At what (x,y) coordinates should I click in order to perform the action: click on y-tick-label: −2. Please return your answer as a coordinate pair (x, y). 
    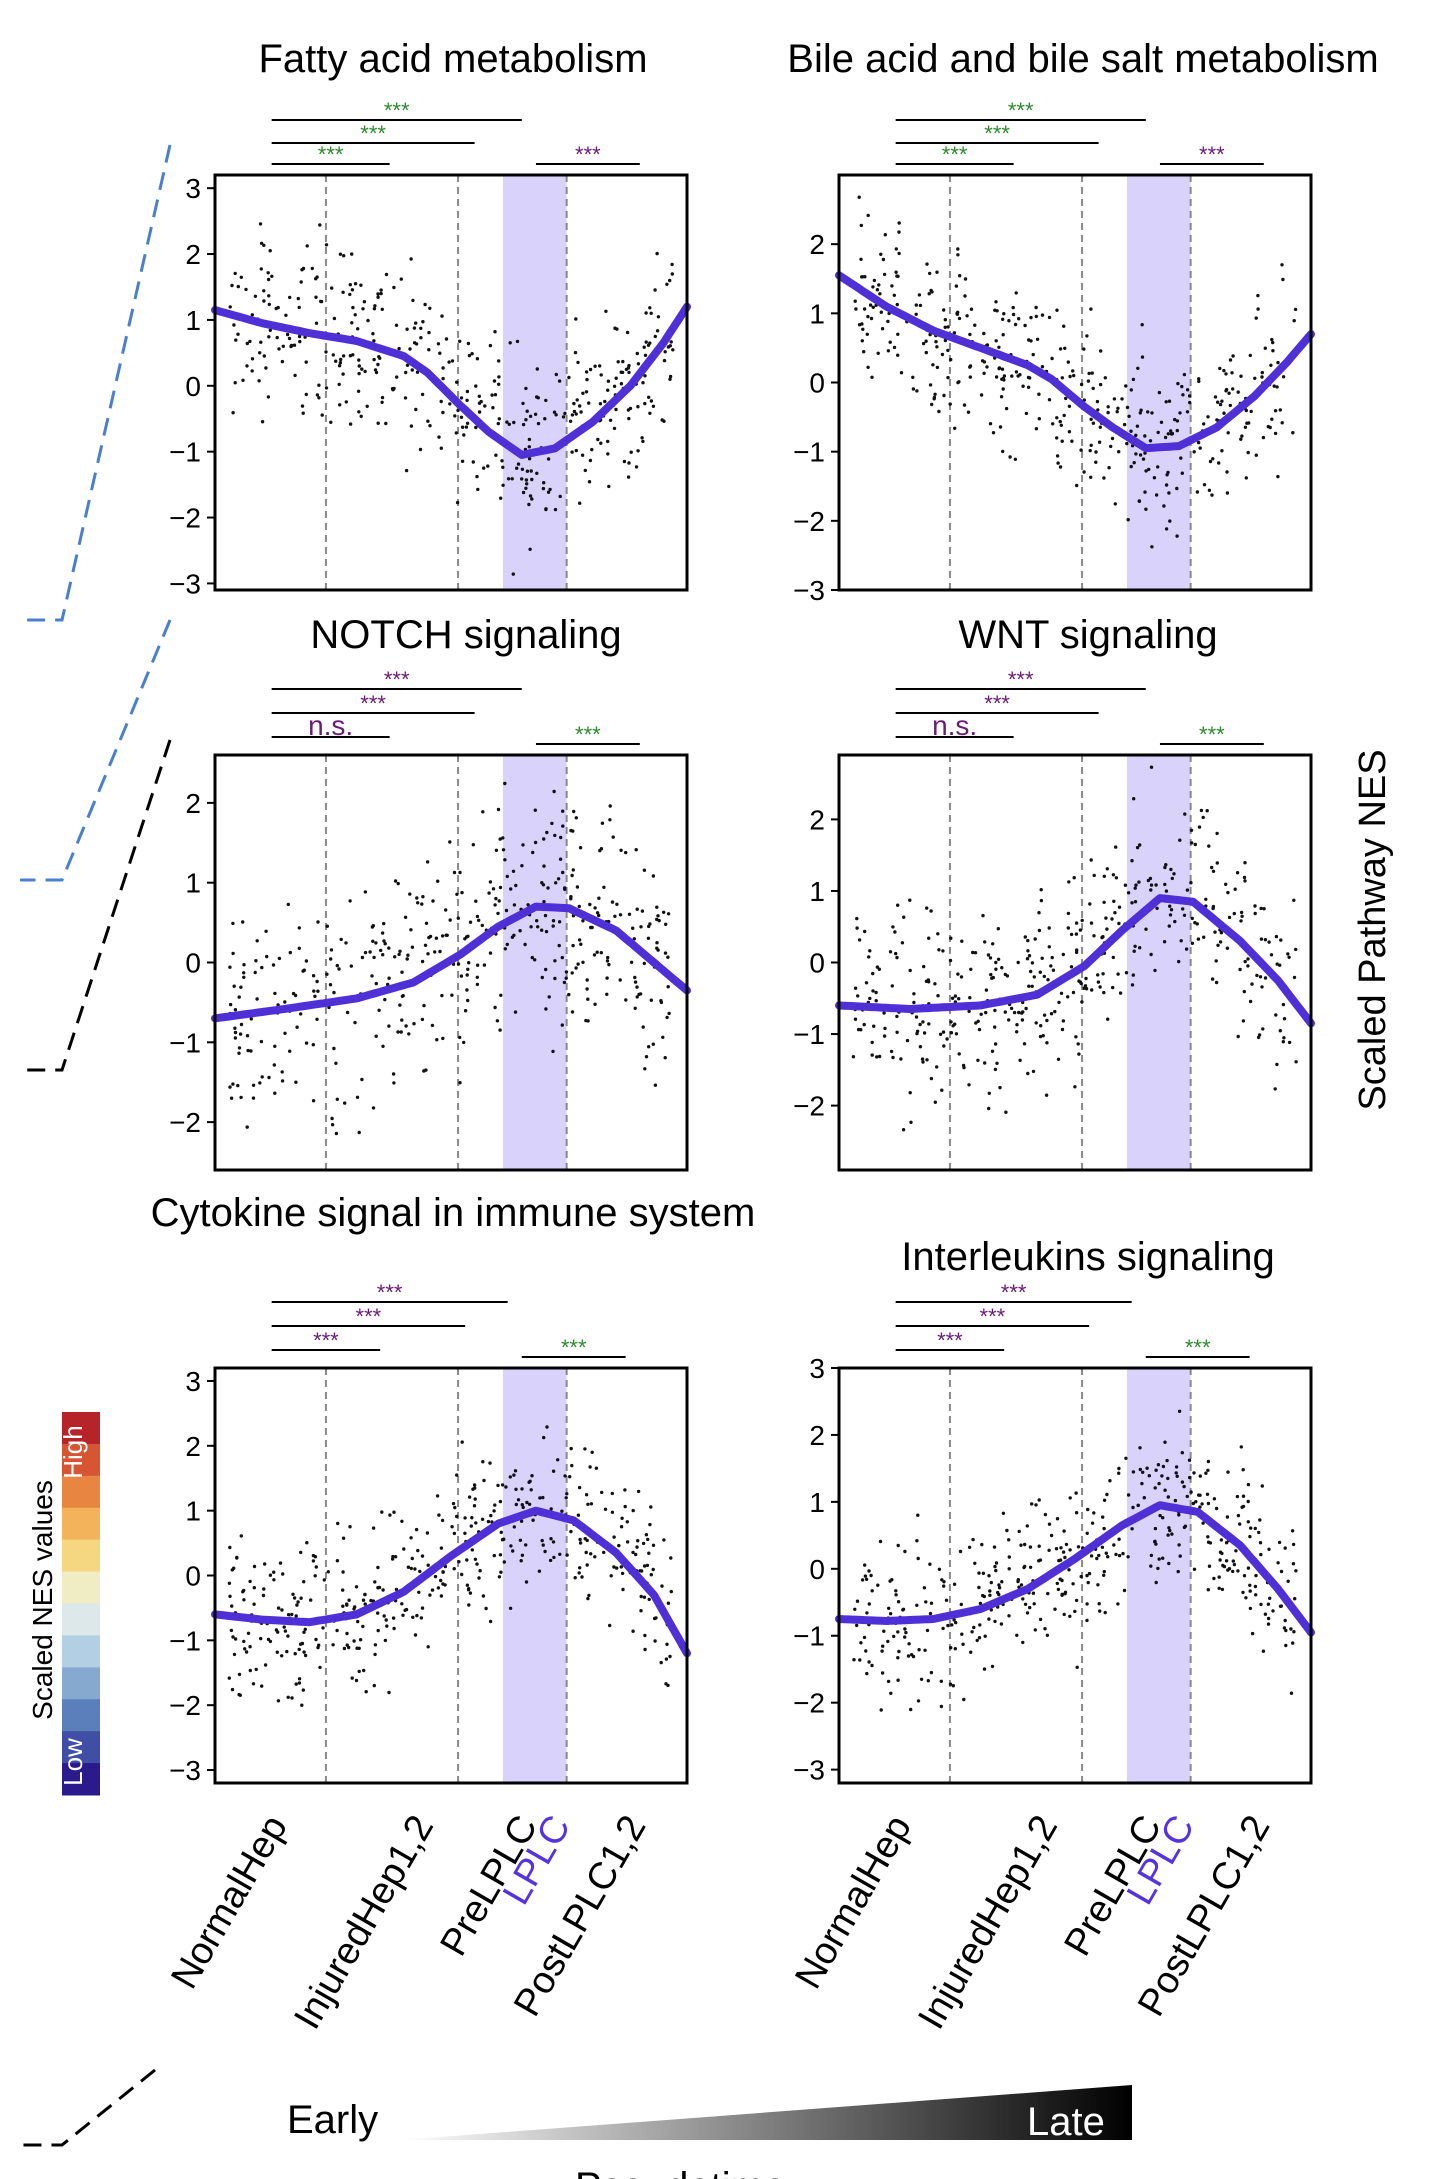
    Looking at the image, I should click on (809, 1106).